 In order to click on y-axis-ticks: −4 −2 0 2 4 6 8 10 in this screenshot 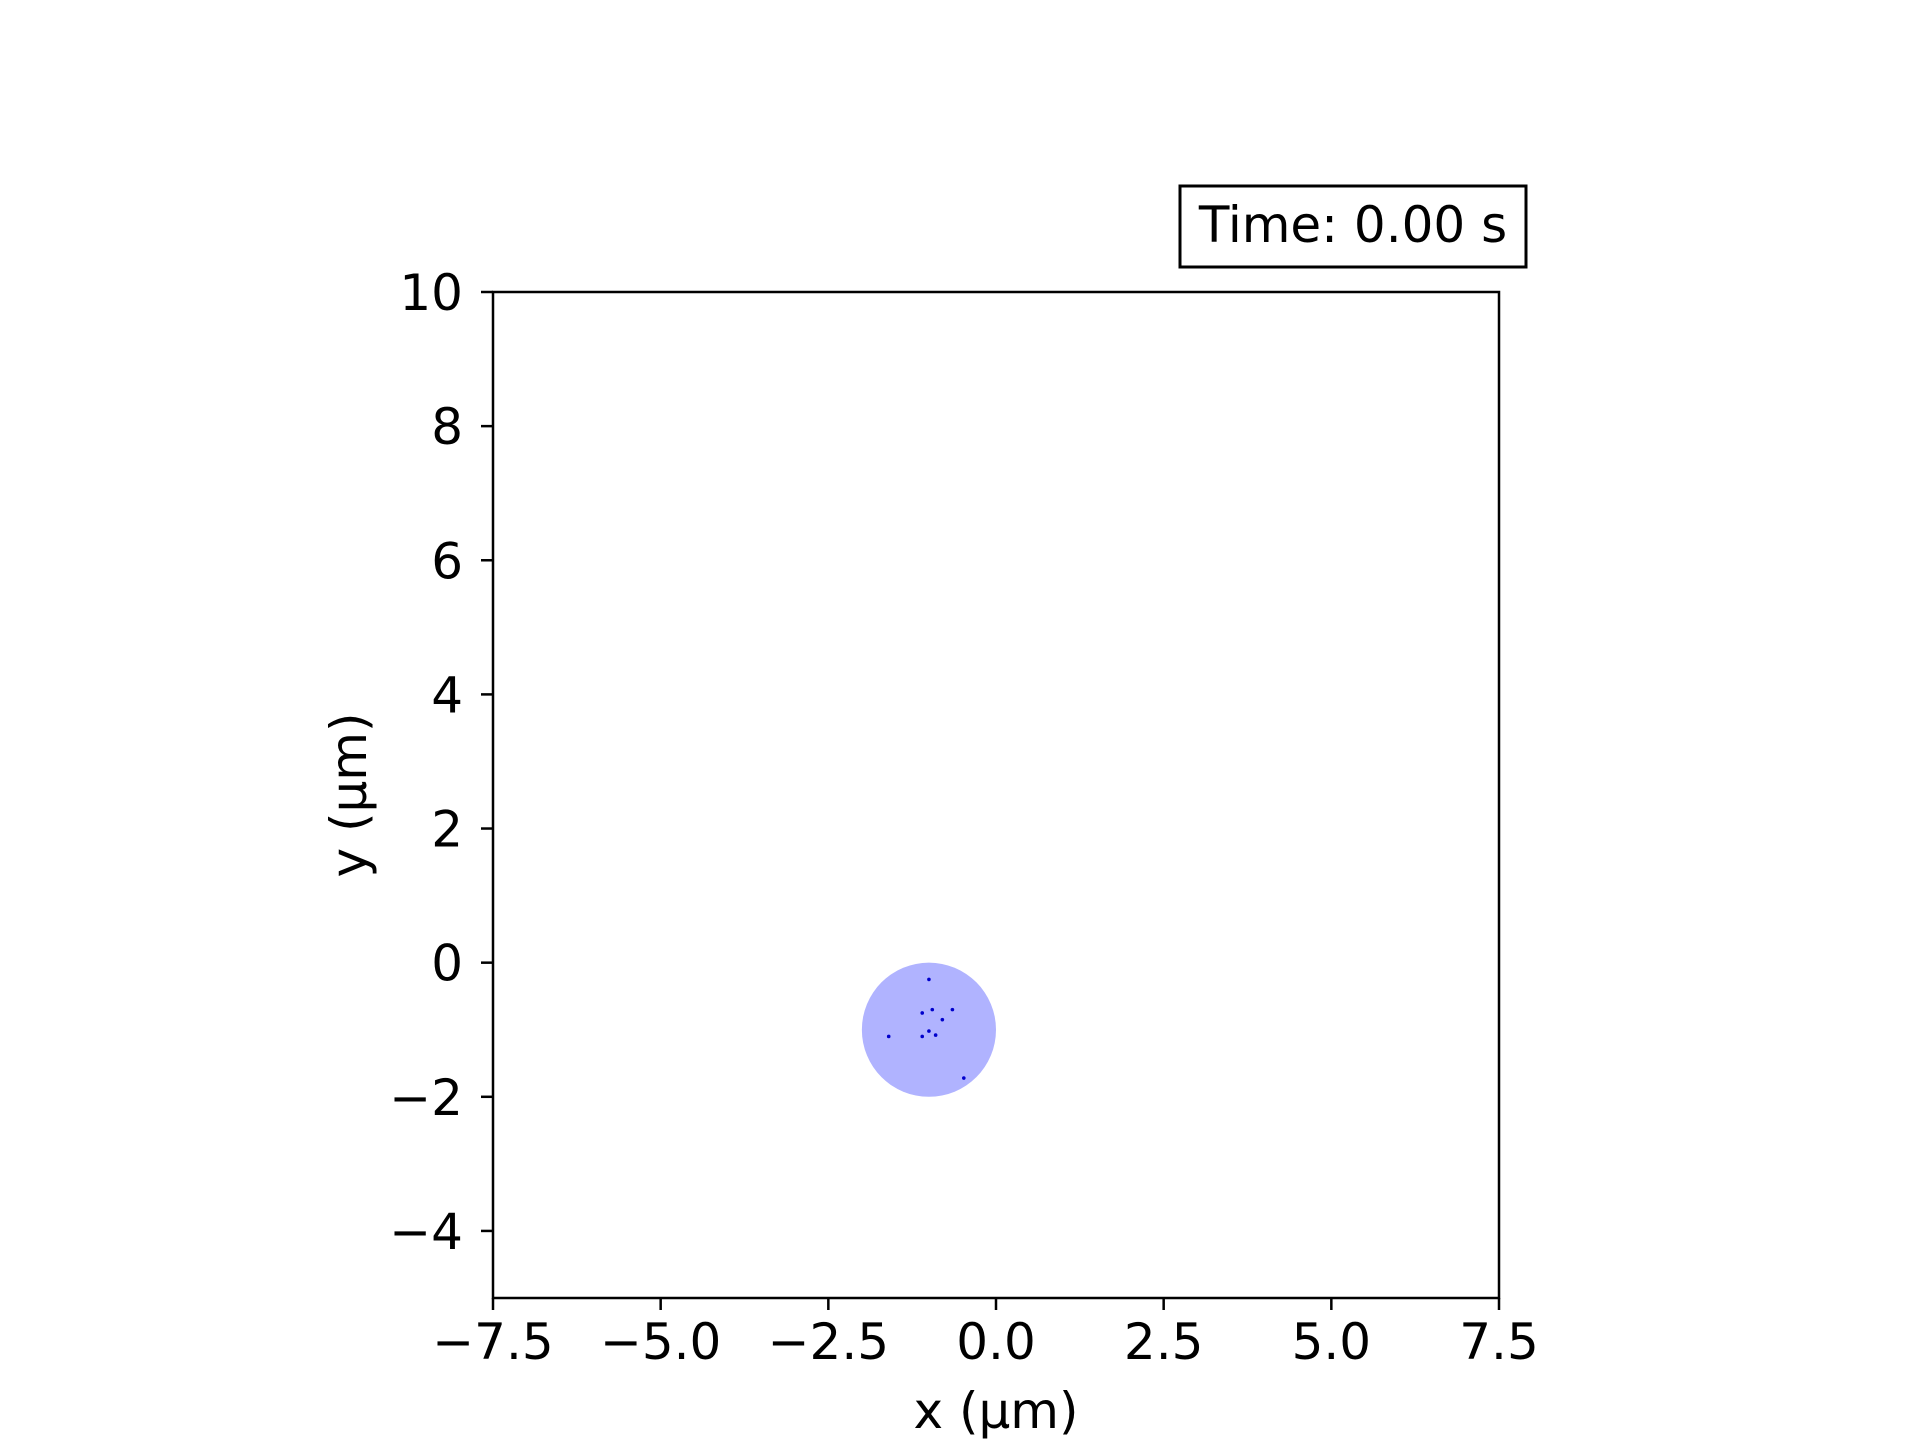, I will do `click(441, 762)`.